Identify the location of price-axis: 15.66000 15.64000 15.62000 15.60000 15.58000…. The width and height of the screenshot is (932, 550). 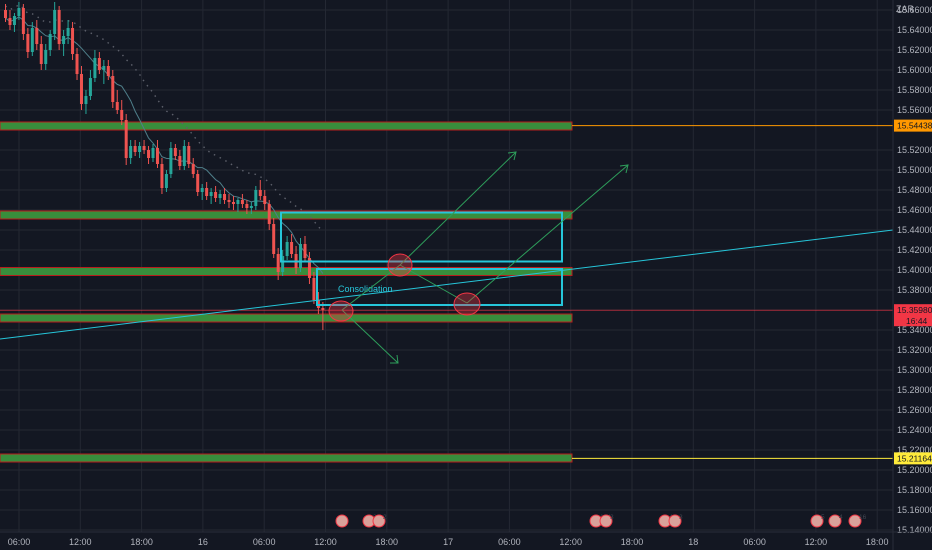
(912, 275).